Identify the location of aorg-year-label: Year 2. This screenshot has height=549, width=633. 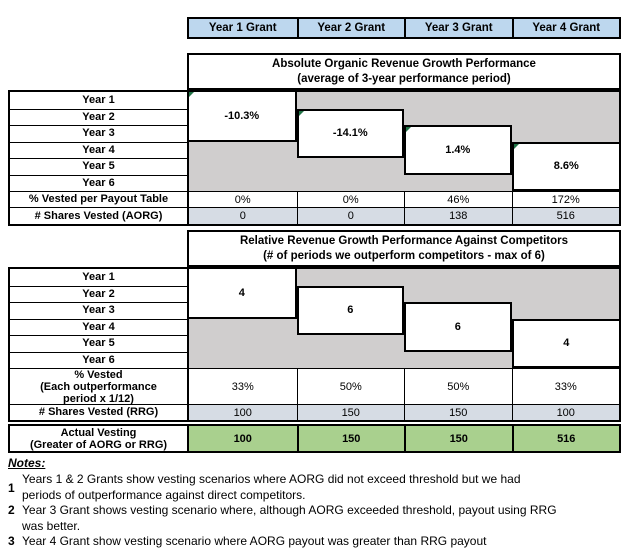
(99, 116).